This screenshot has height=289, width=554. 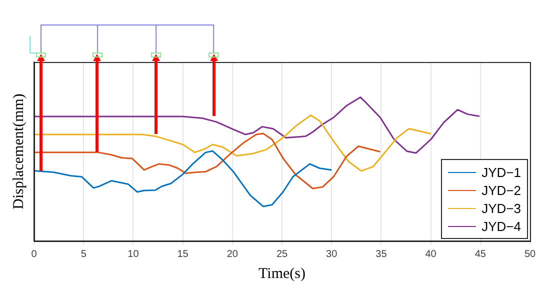 What do you see at coordinates (431, 254) in the screenshot?
I see `x-tick-label: 40` at bounding box center [431, 254].